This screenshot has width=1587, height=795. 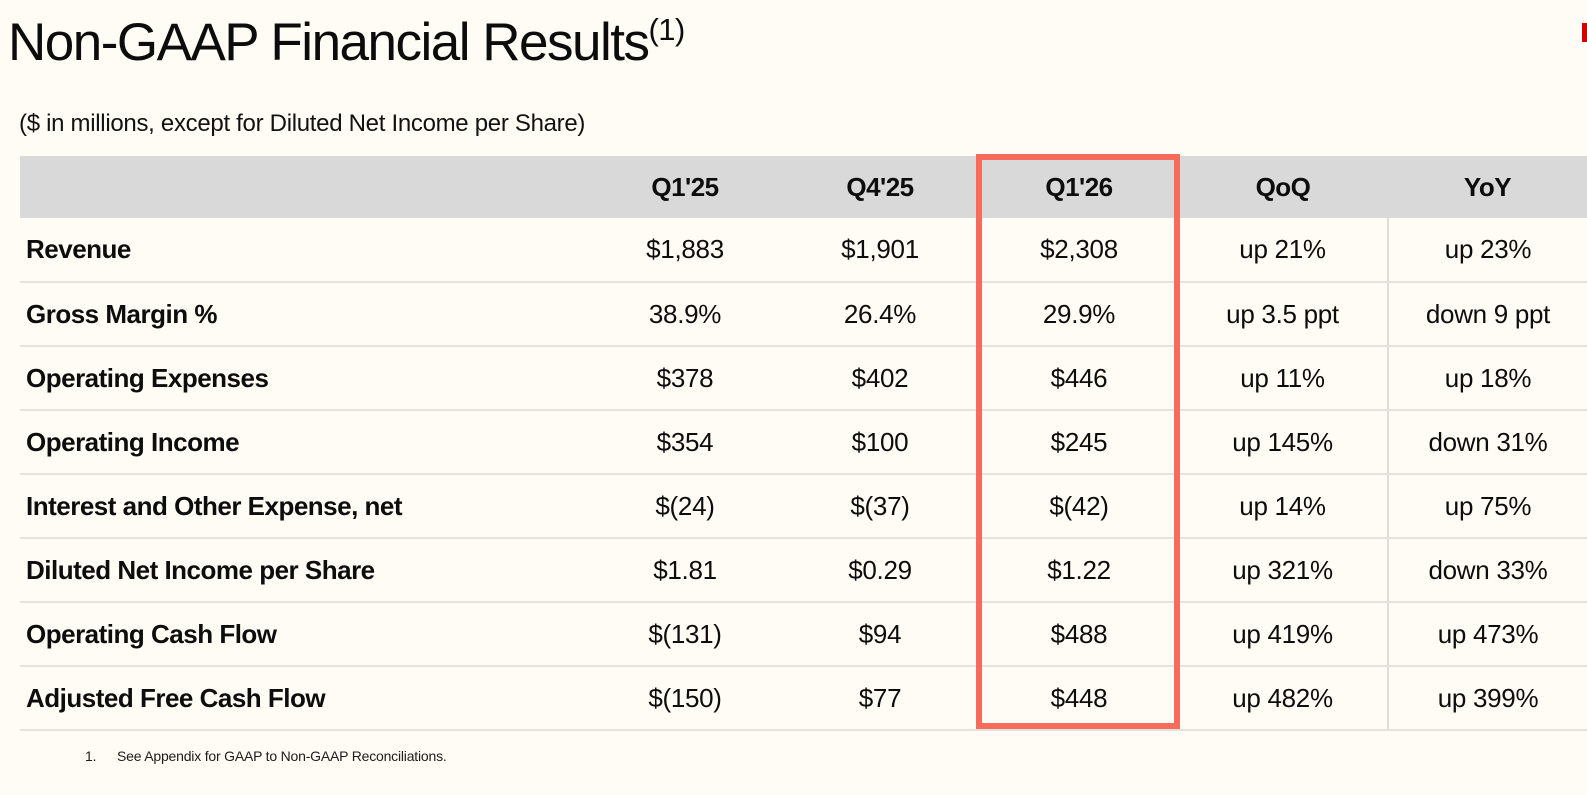 What do you see at coordinates (305, 506) in the screenshot?
I see `row-label: Interest and Other Expense, net` at bounding box center [305, 506].